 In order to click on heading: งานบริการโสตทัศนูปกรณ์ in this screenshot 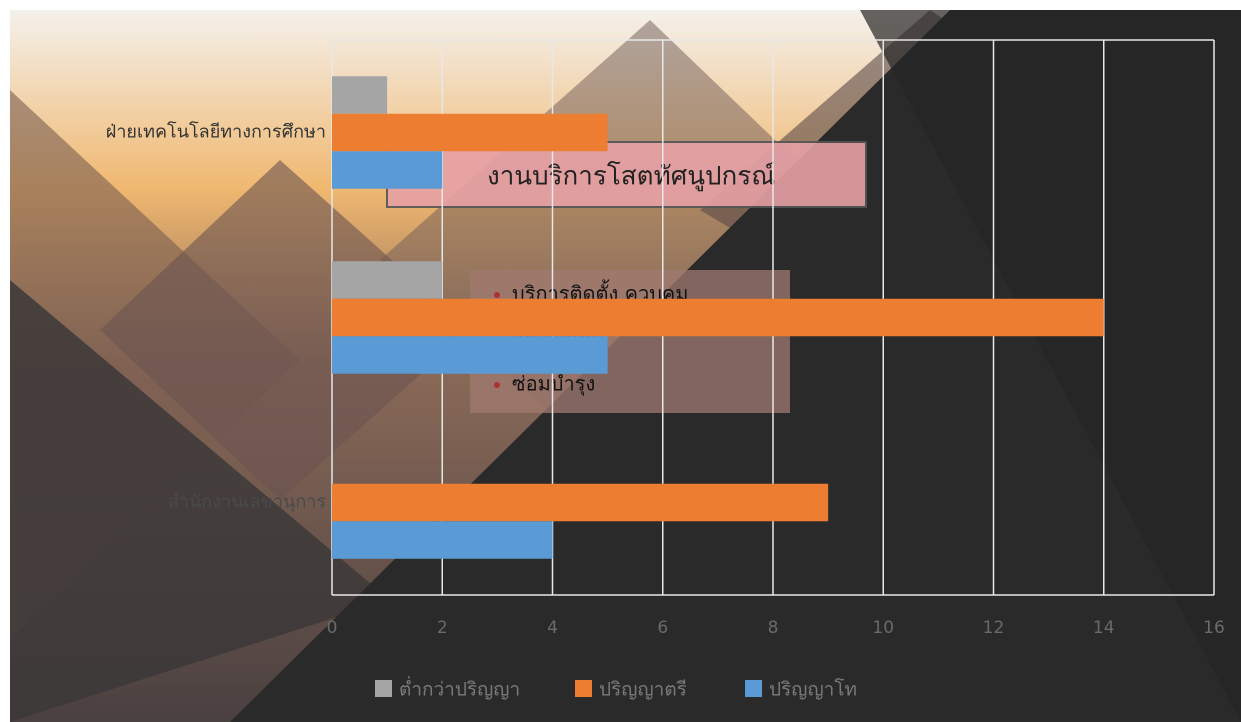, I will do `click(631, 176)`.